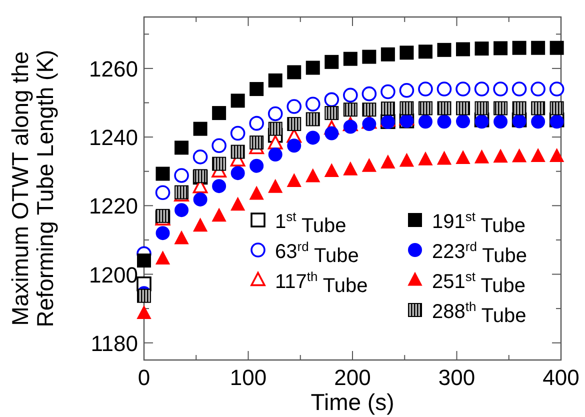 The height and width of the screenshot is (417, 585). I want to click on legend-label: 191$^{st}$ Tube, so click(479, 222).